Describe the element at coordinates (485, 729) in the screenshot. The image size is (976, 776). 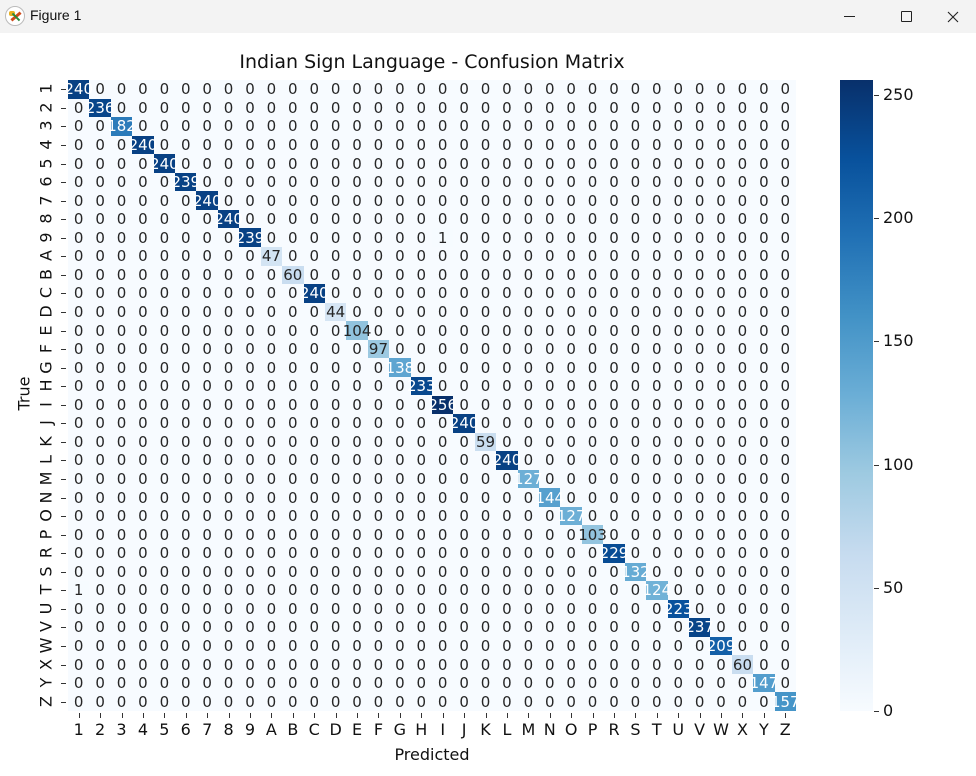
I see `x-tick-label: K` at that location.